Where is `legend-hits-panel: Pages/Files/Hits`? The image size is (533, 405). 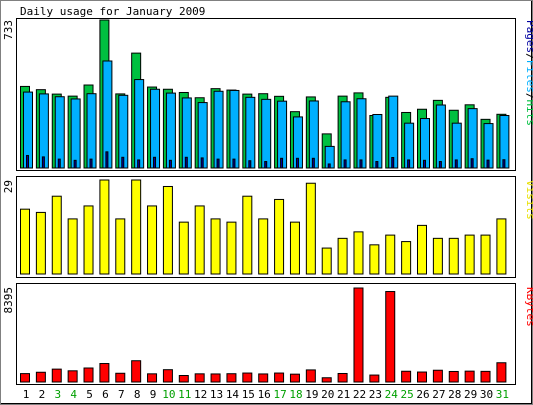
legend-hits-panel: Pages/Files/Hits is located at coordinates (528, 73).